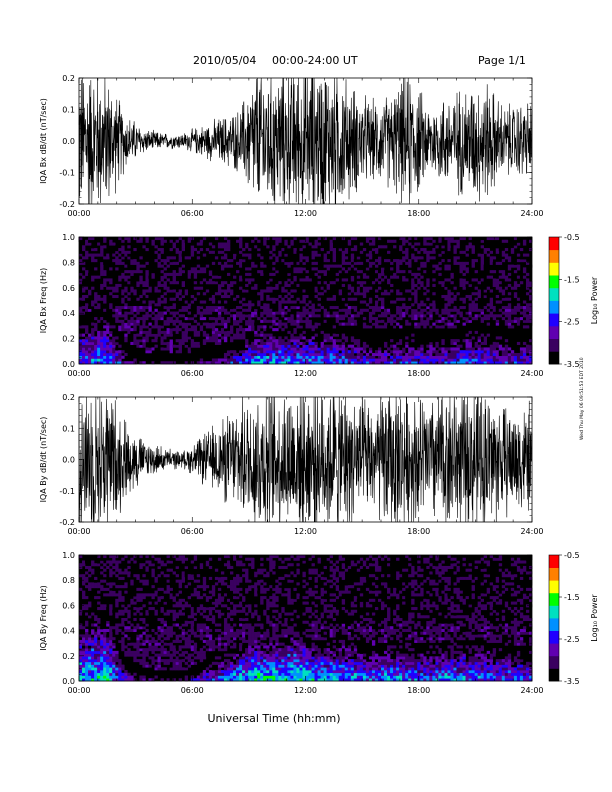 Image resolution: width=612 pixels, height=792 pixels. What do you see at coordinates (43, 301) in the screenshot?
I see `y-axis-label: IQA Bx Freq (Hz)` at bounding box center [43, 301].